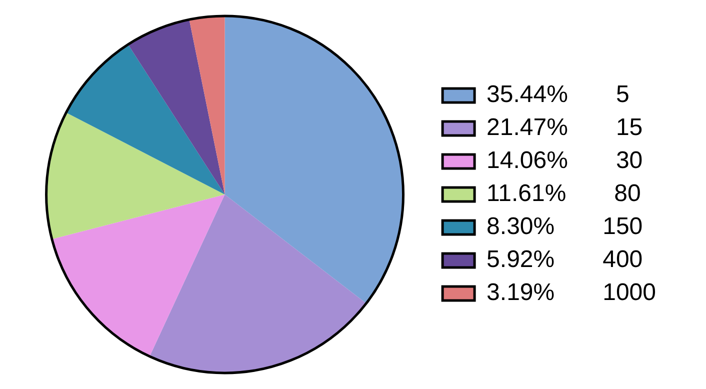  I want to click on legend-label: 21.47% 15, so click(564, 128).